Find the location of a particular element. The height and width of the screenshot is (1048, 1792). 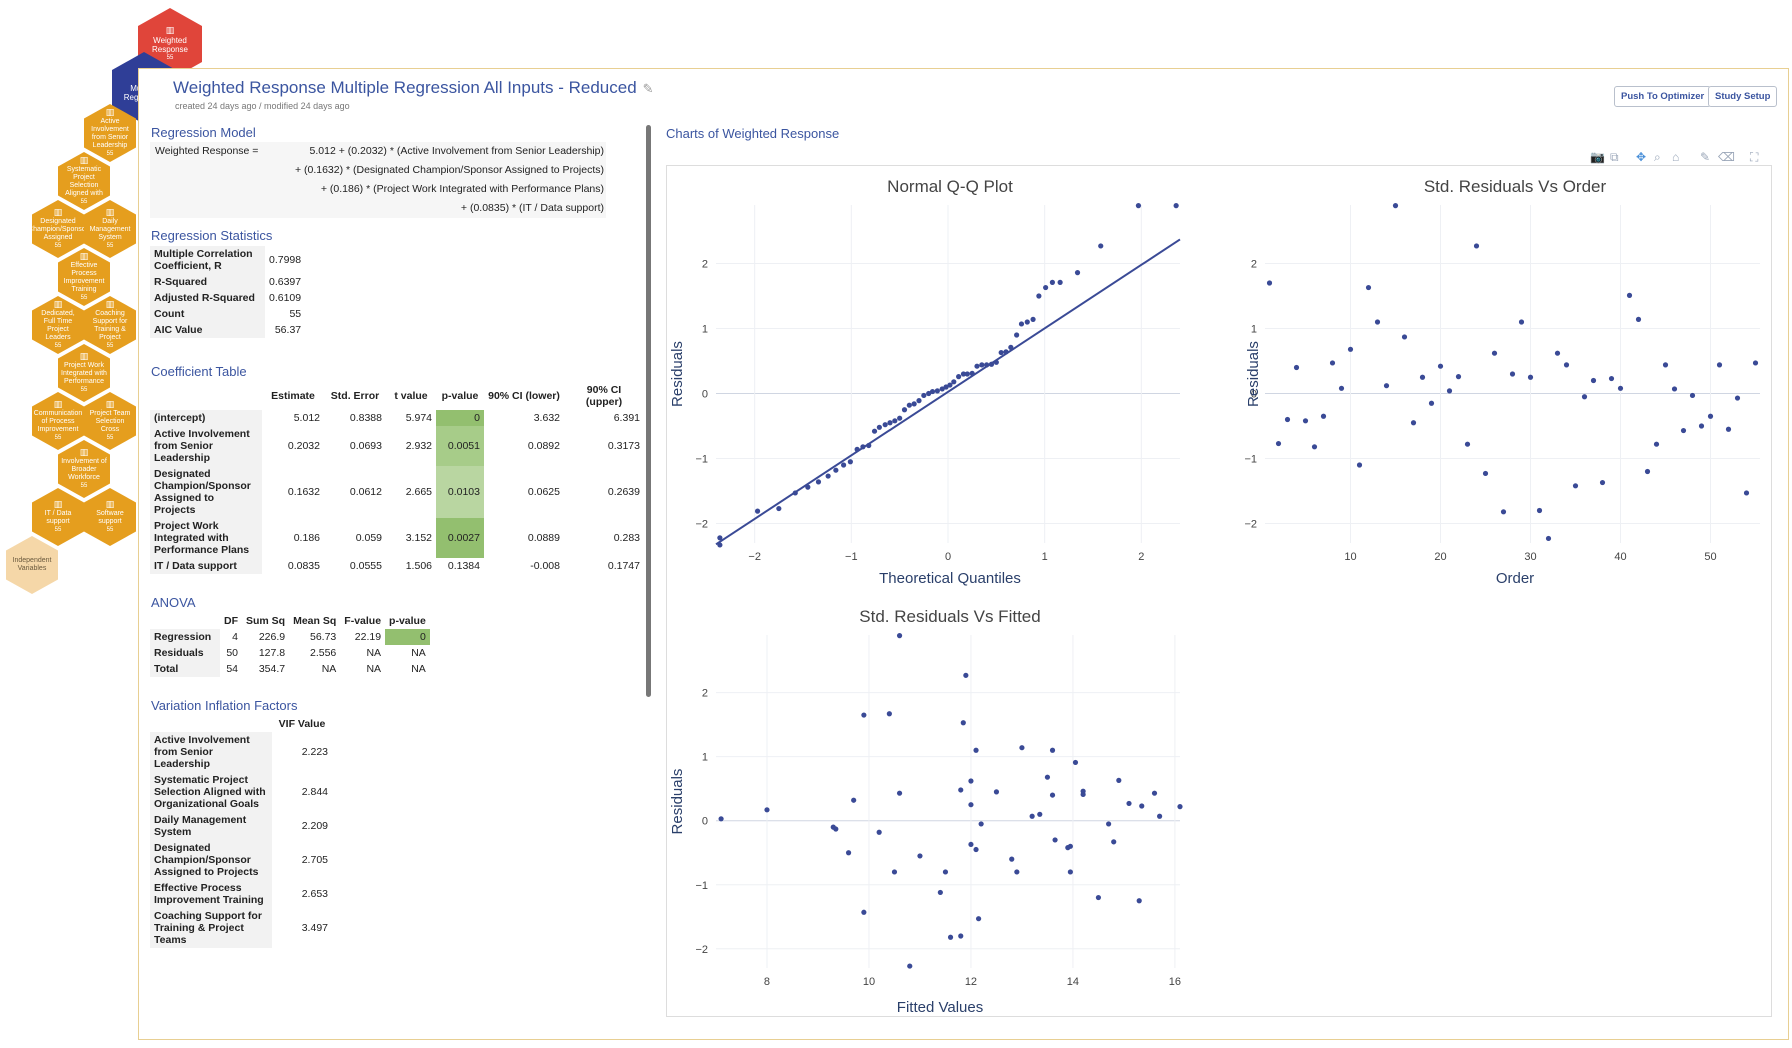

hex-node: ▥ IT / Data support 55 is located at coordinates (58, 517).